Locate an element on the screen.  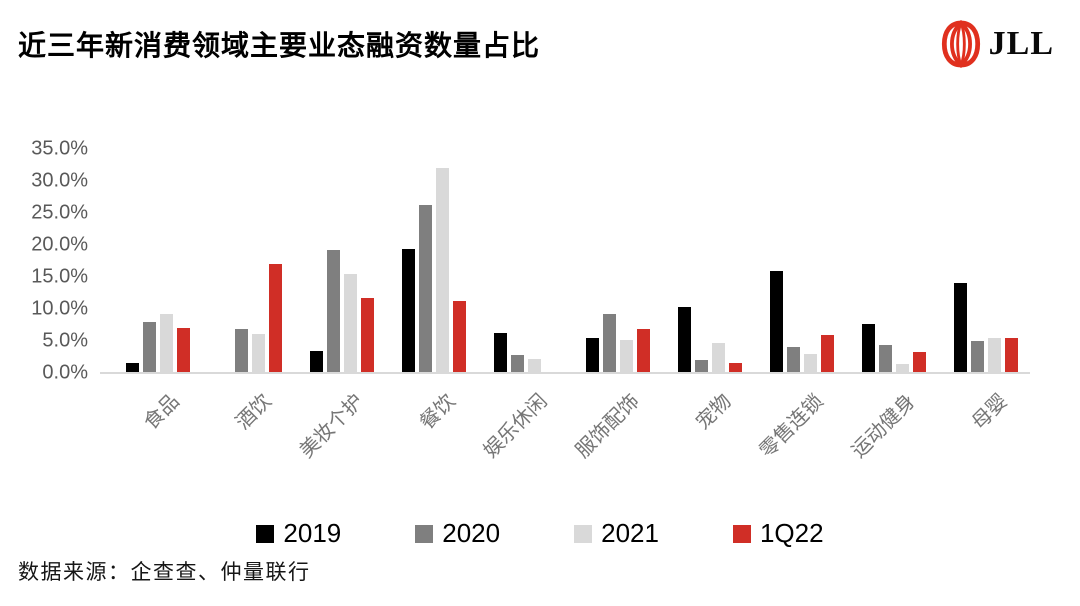
x-axis-line is located at coordinates (565, 373).